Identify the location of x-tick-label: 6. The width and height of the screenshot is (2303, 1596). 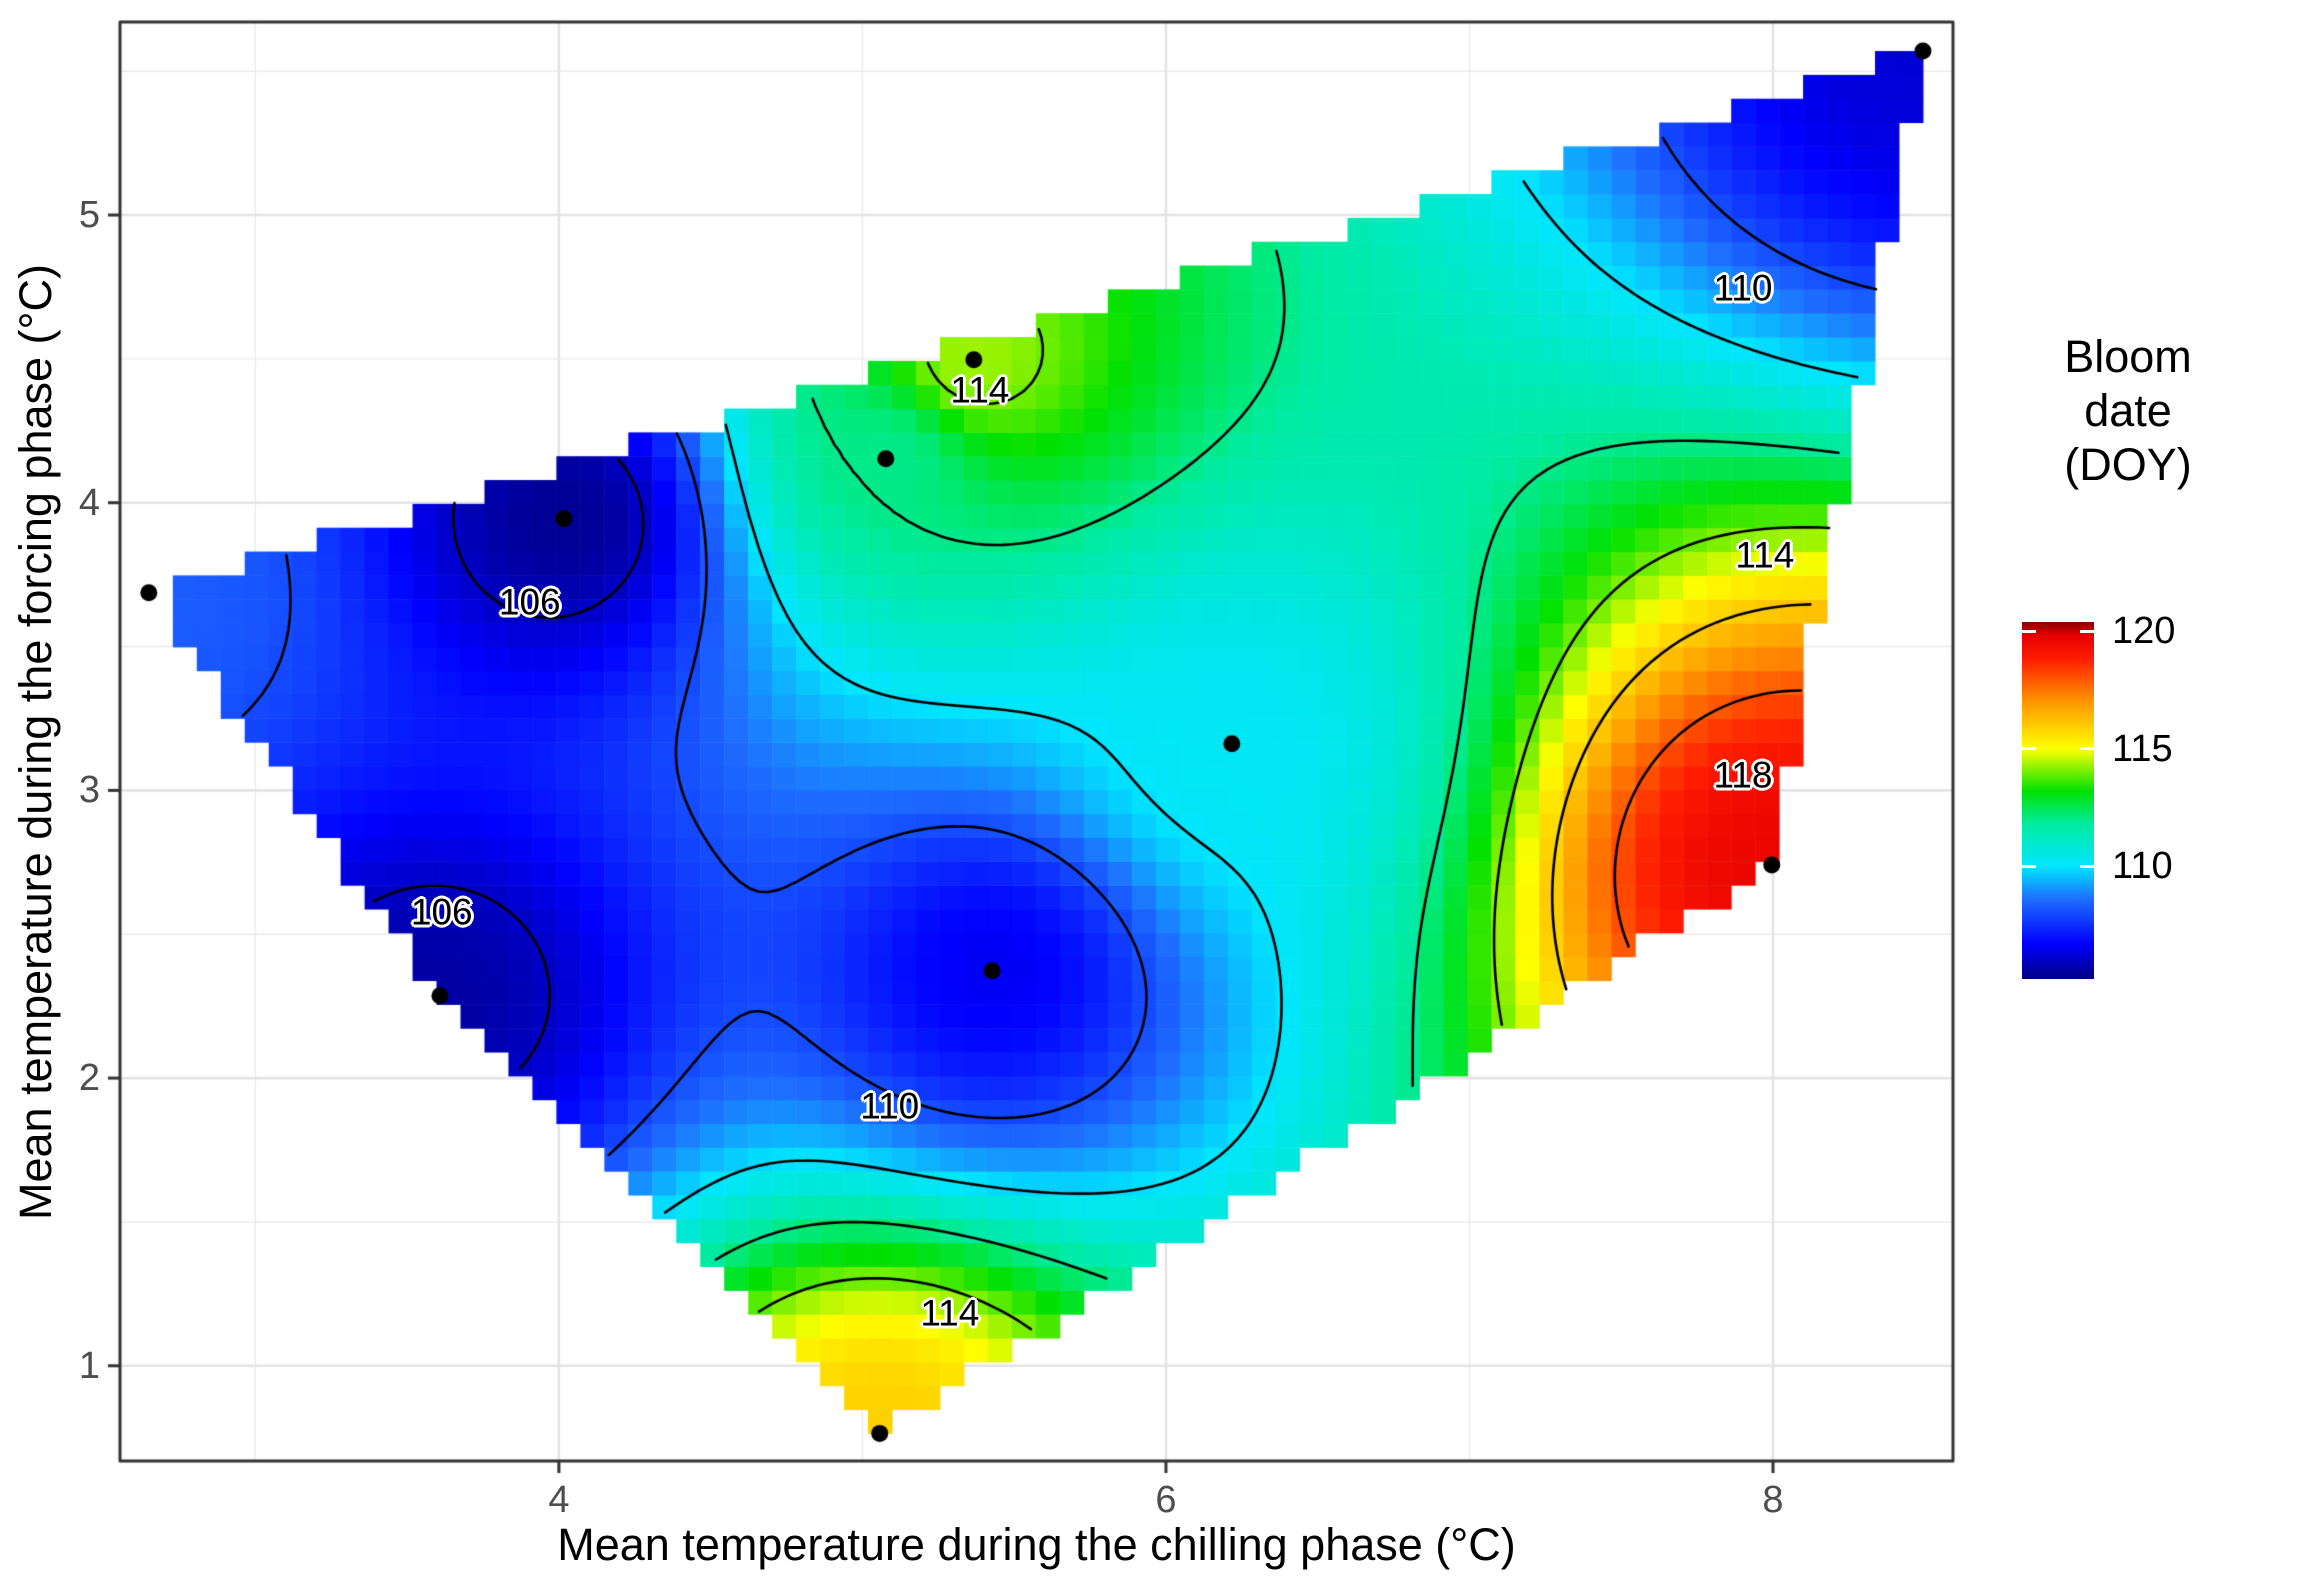
(1166, 1500).